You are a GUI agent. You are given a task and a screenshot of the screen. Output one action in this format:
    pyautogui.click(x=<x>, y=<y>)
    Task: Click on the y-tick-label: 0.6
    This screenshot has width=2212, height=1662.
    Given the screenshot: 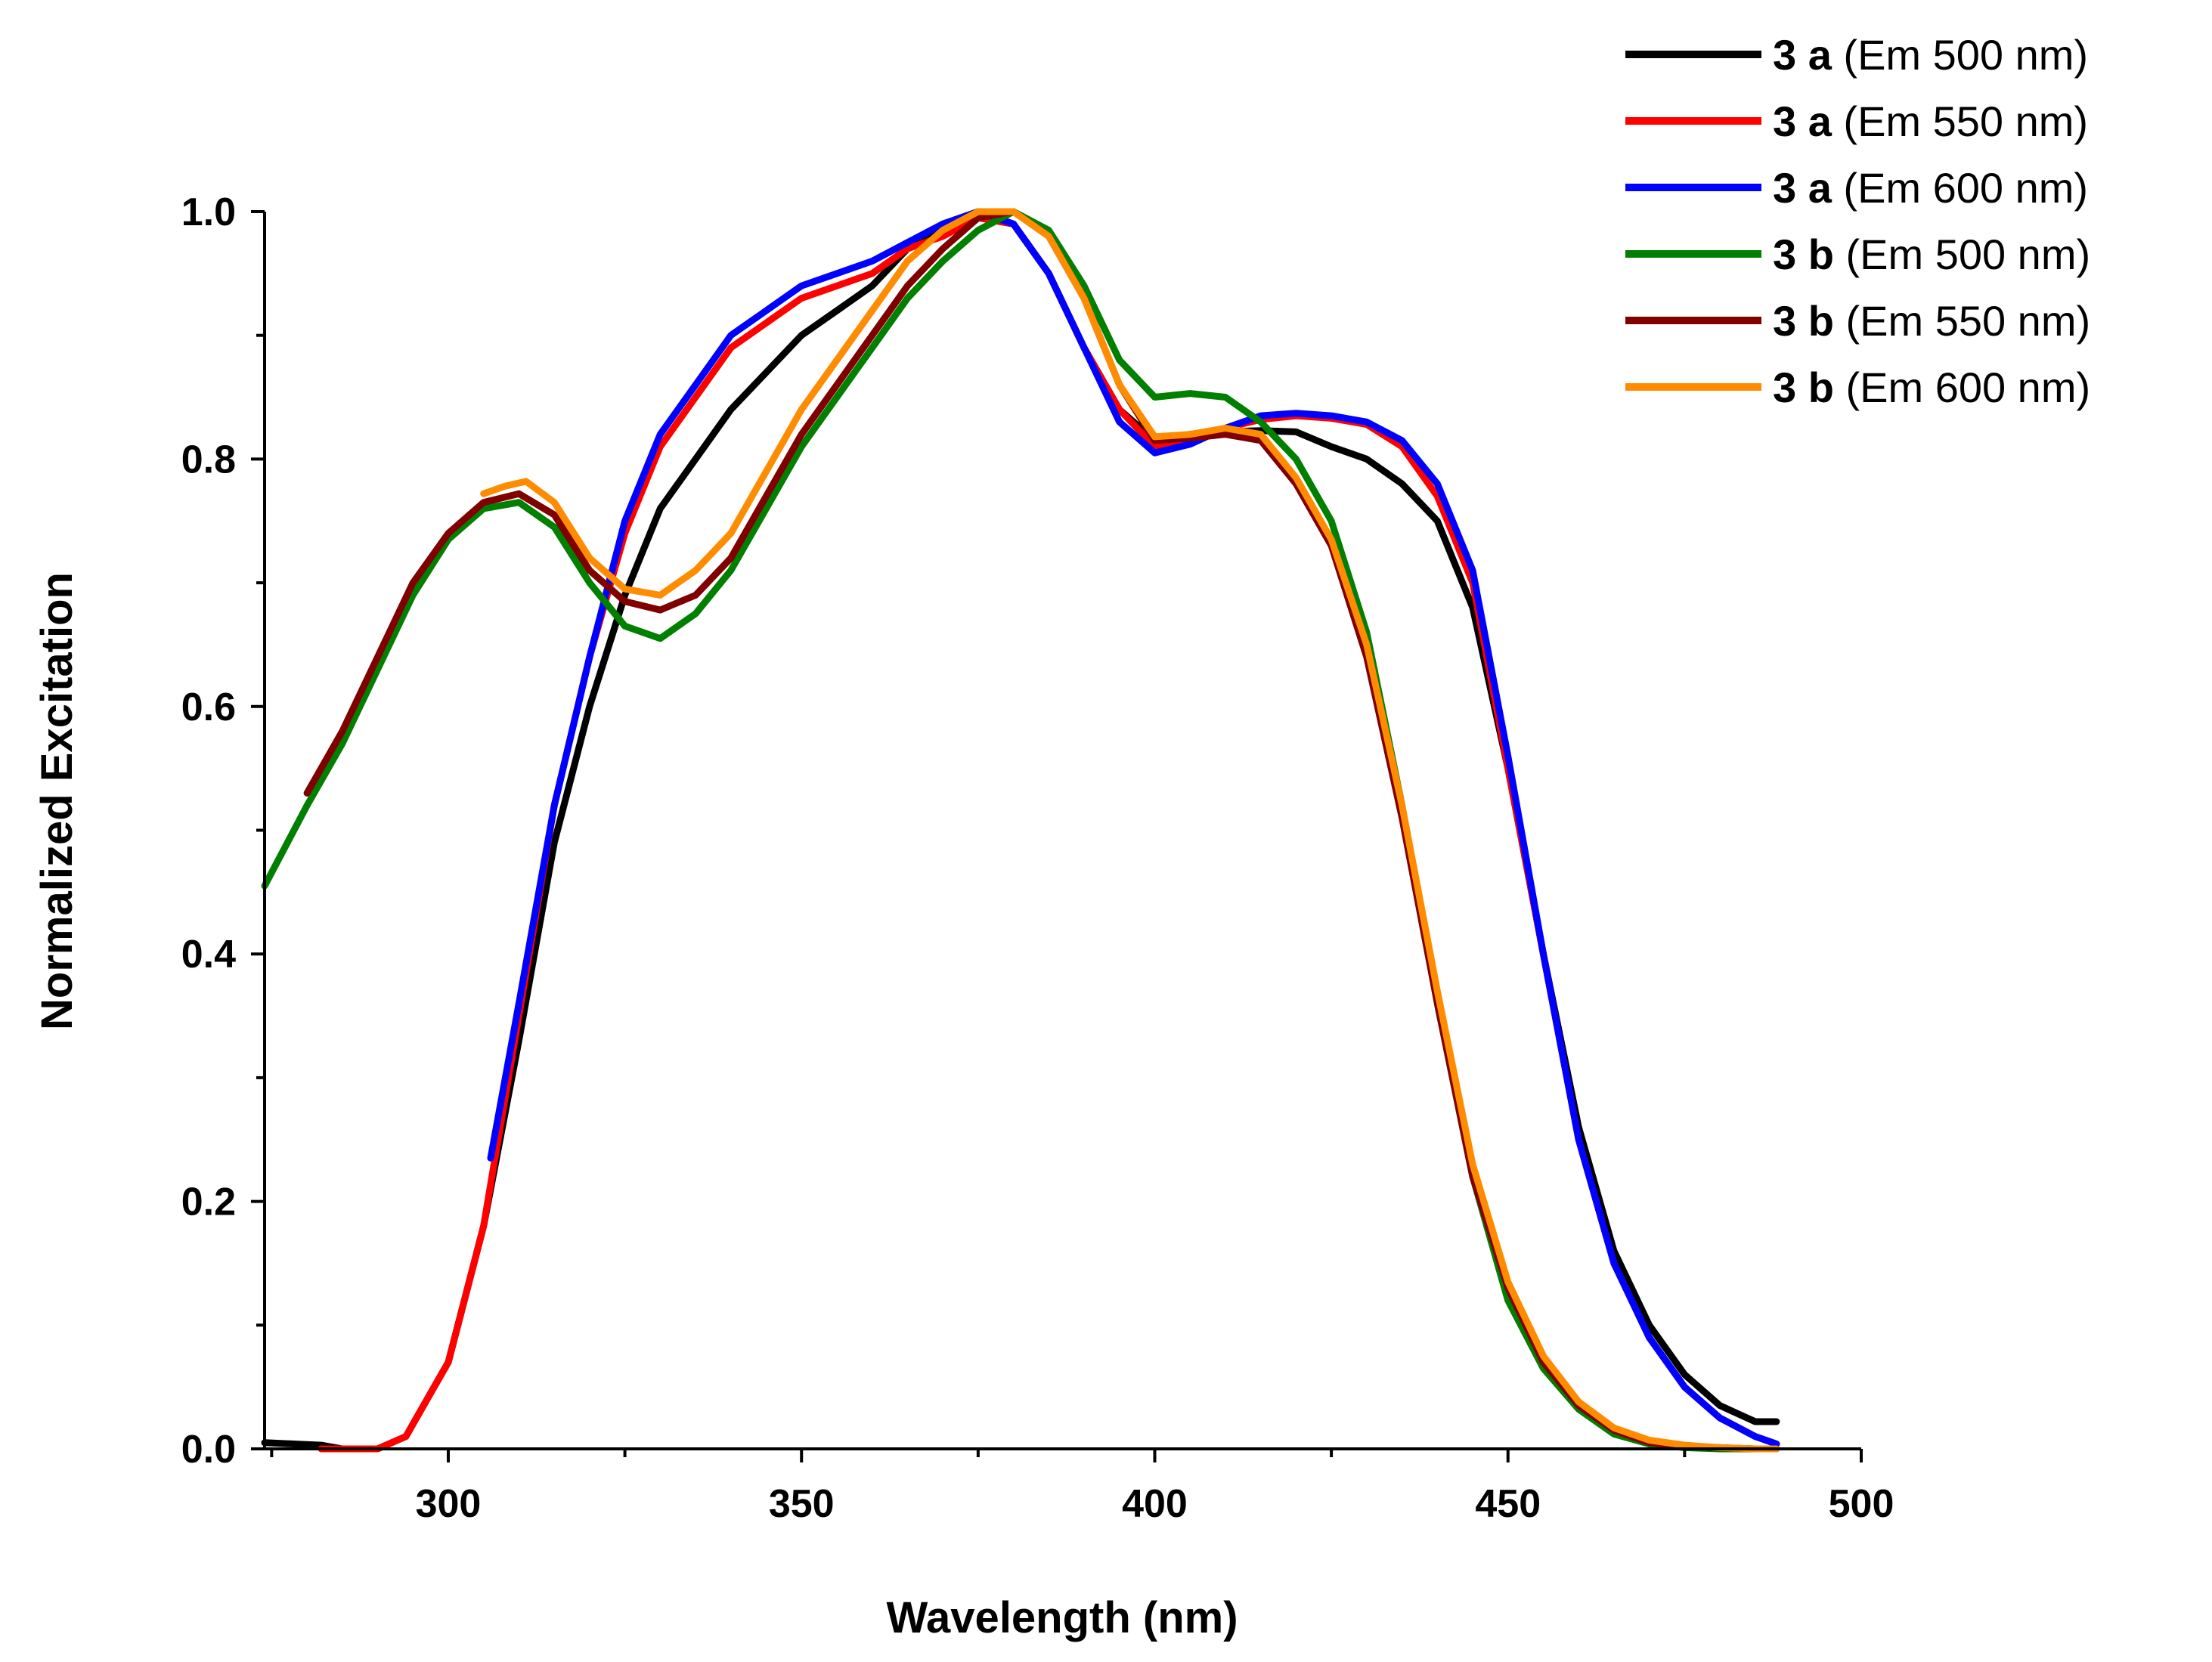 What is the action you would take?
    pyautogui.click(x=208, y=707)
    